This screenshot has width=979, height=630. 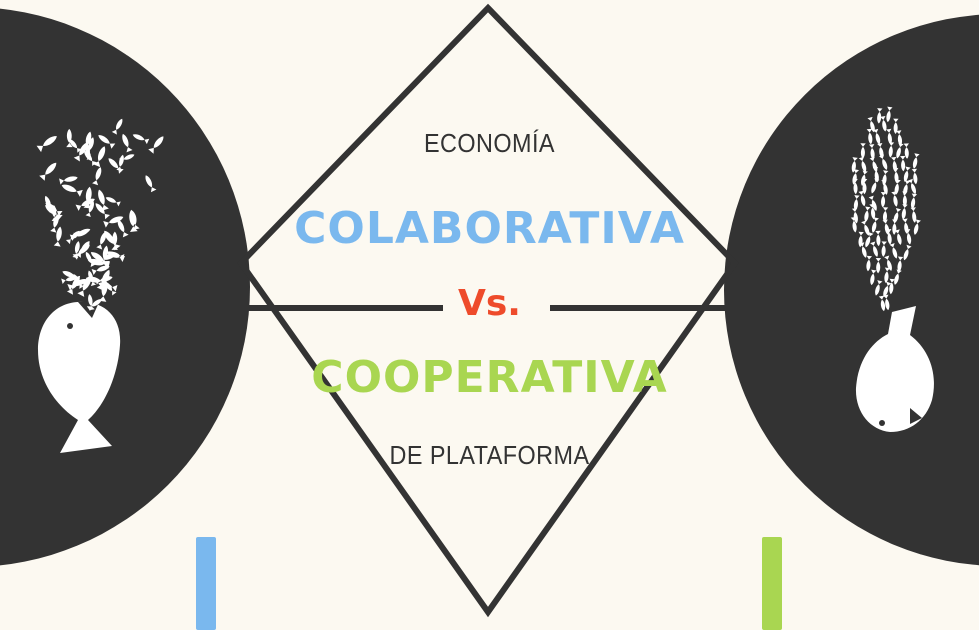 I want to click on title-bottom: DE PLATAFORMA, so click(x=489, y=455).